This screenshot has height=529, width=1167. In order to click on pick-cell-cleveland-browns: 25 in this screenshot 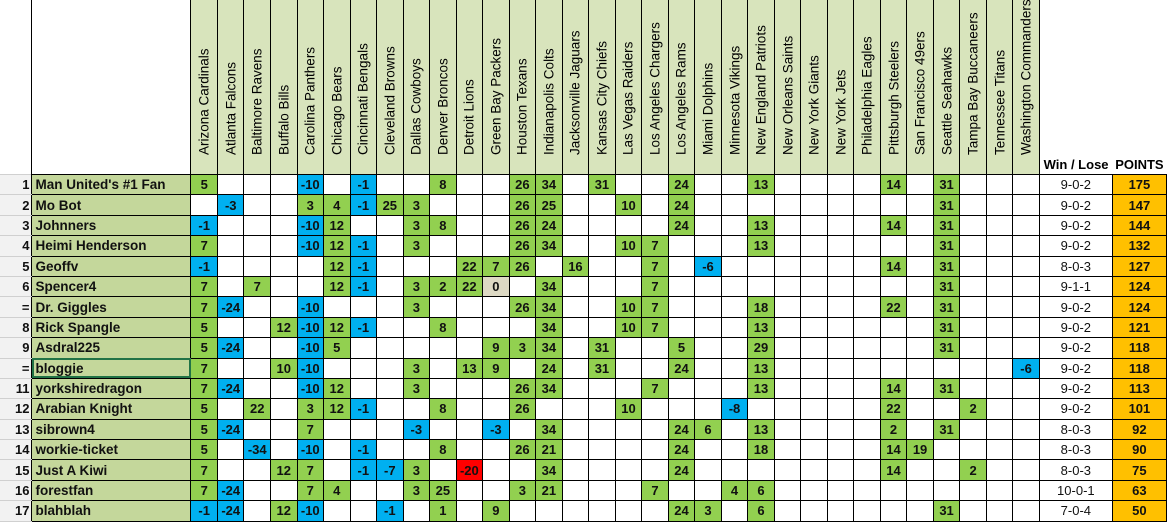, I will do `click(390, 205)`.